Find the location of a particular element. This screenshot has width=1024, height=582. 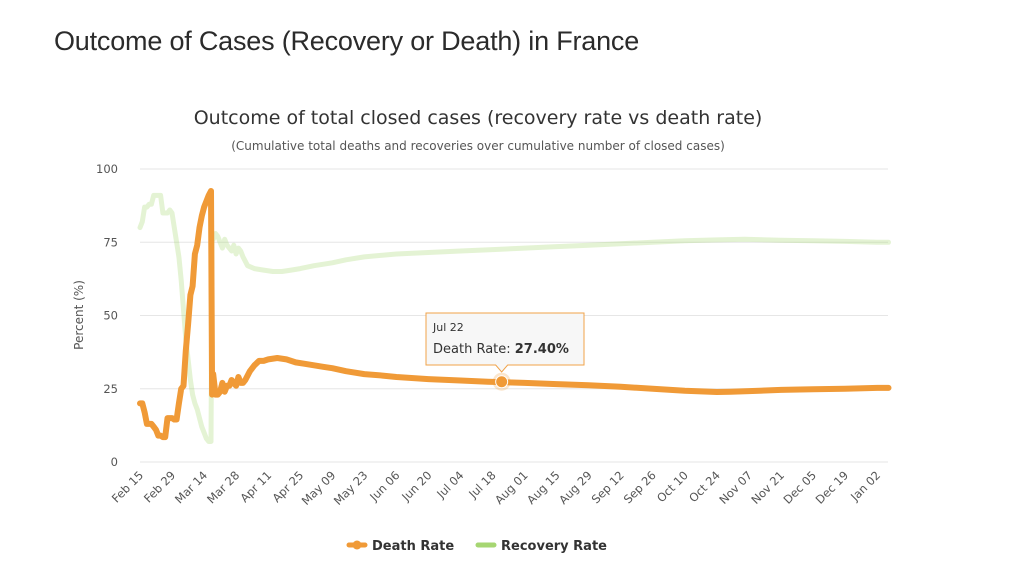

tooltip-box is located at coordinates (505, 342).